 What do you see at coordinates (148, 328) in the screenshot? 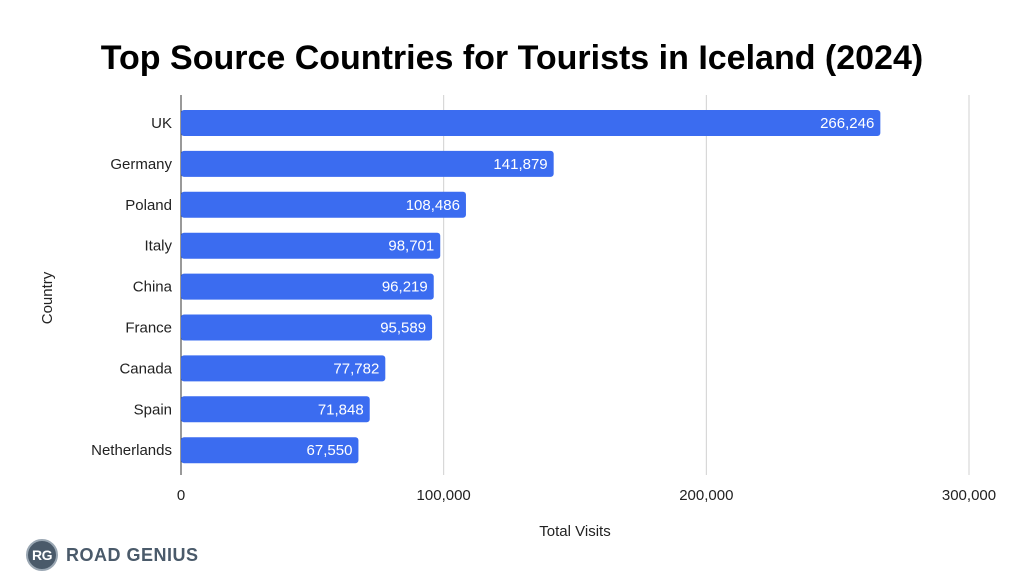
I see `category-label: France` at bounding box center [148, 328].